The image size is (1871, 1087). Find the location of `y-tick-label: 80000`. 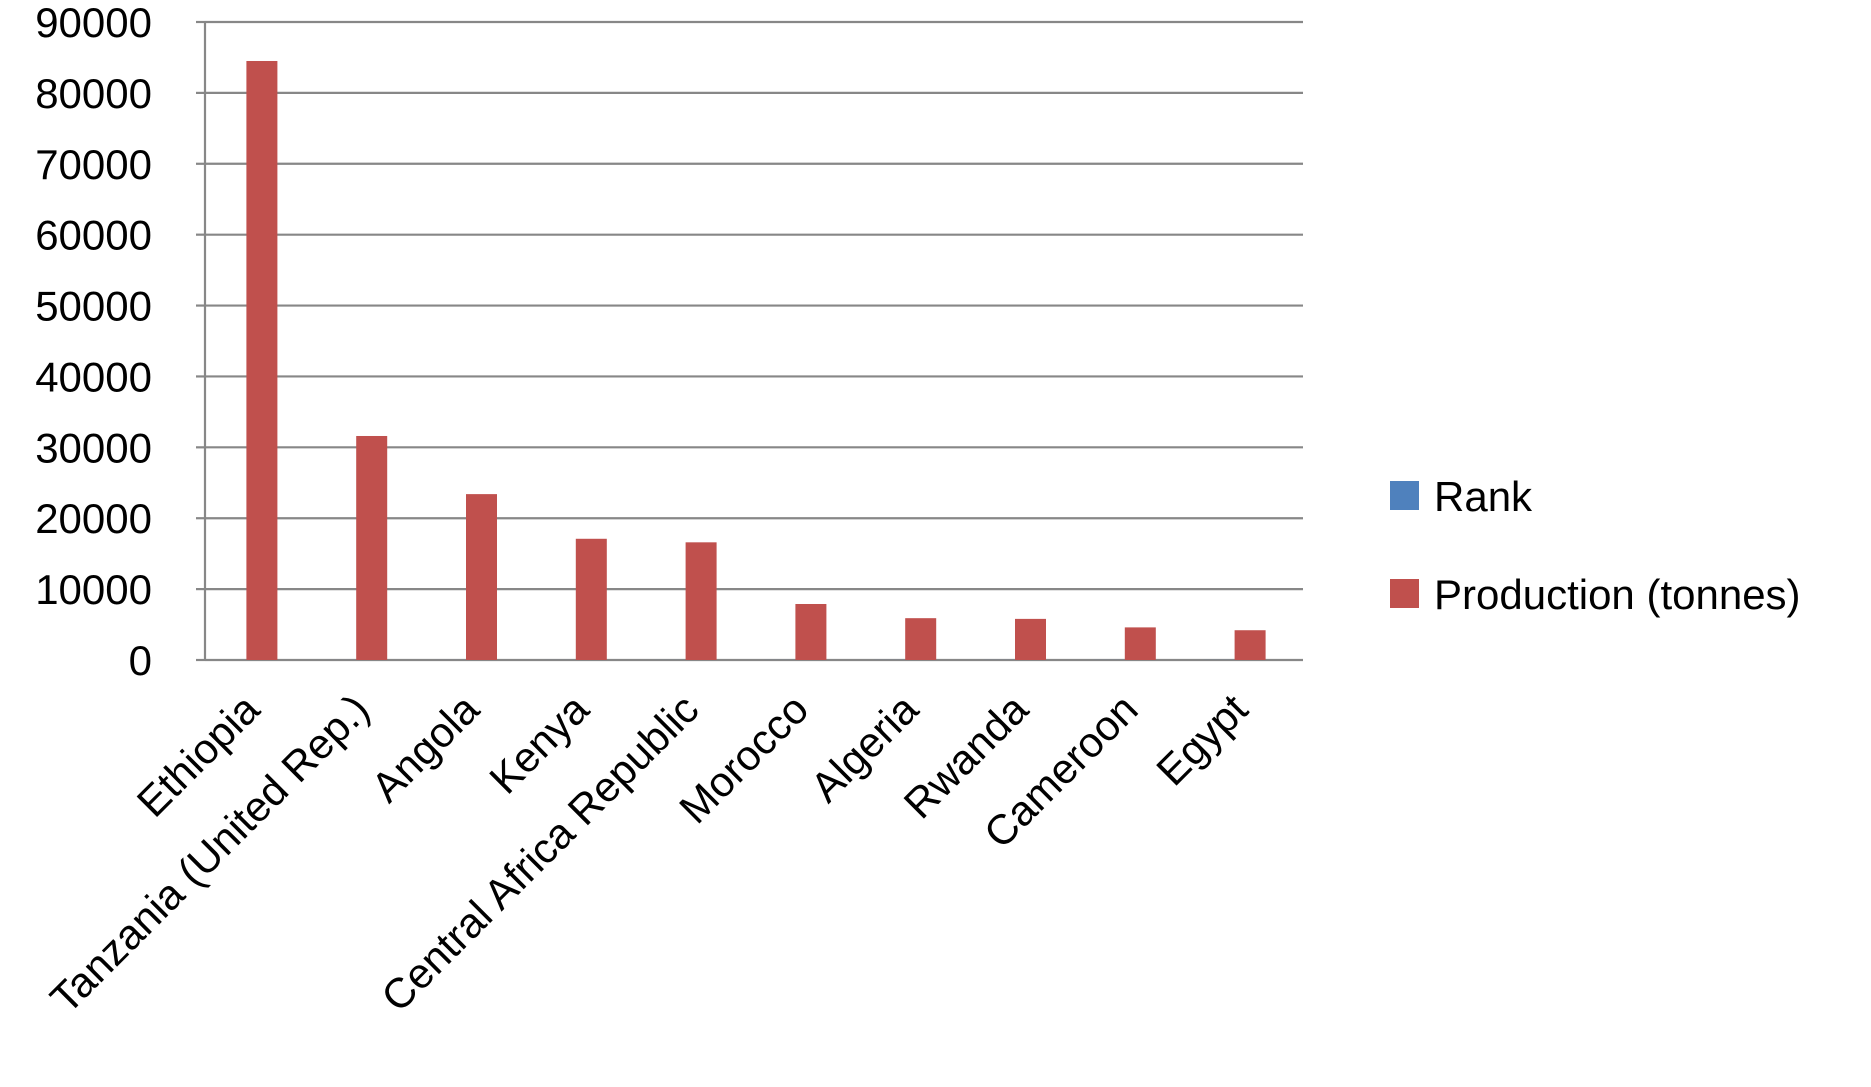

y-tick-label: 80000 is located at coordinates (93, 93).